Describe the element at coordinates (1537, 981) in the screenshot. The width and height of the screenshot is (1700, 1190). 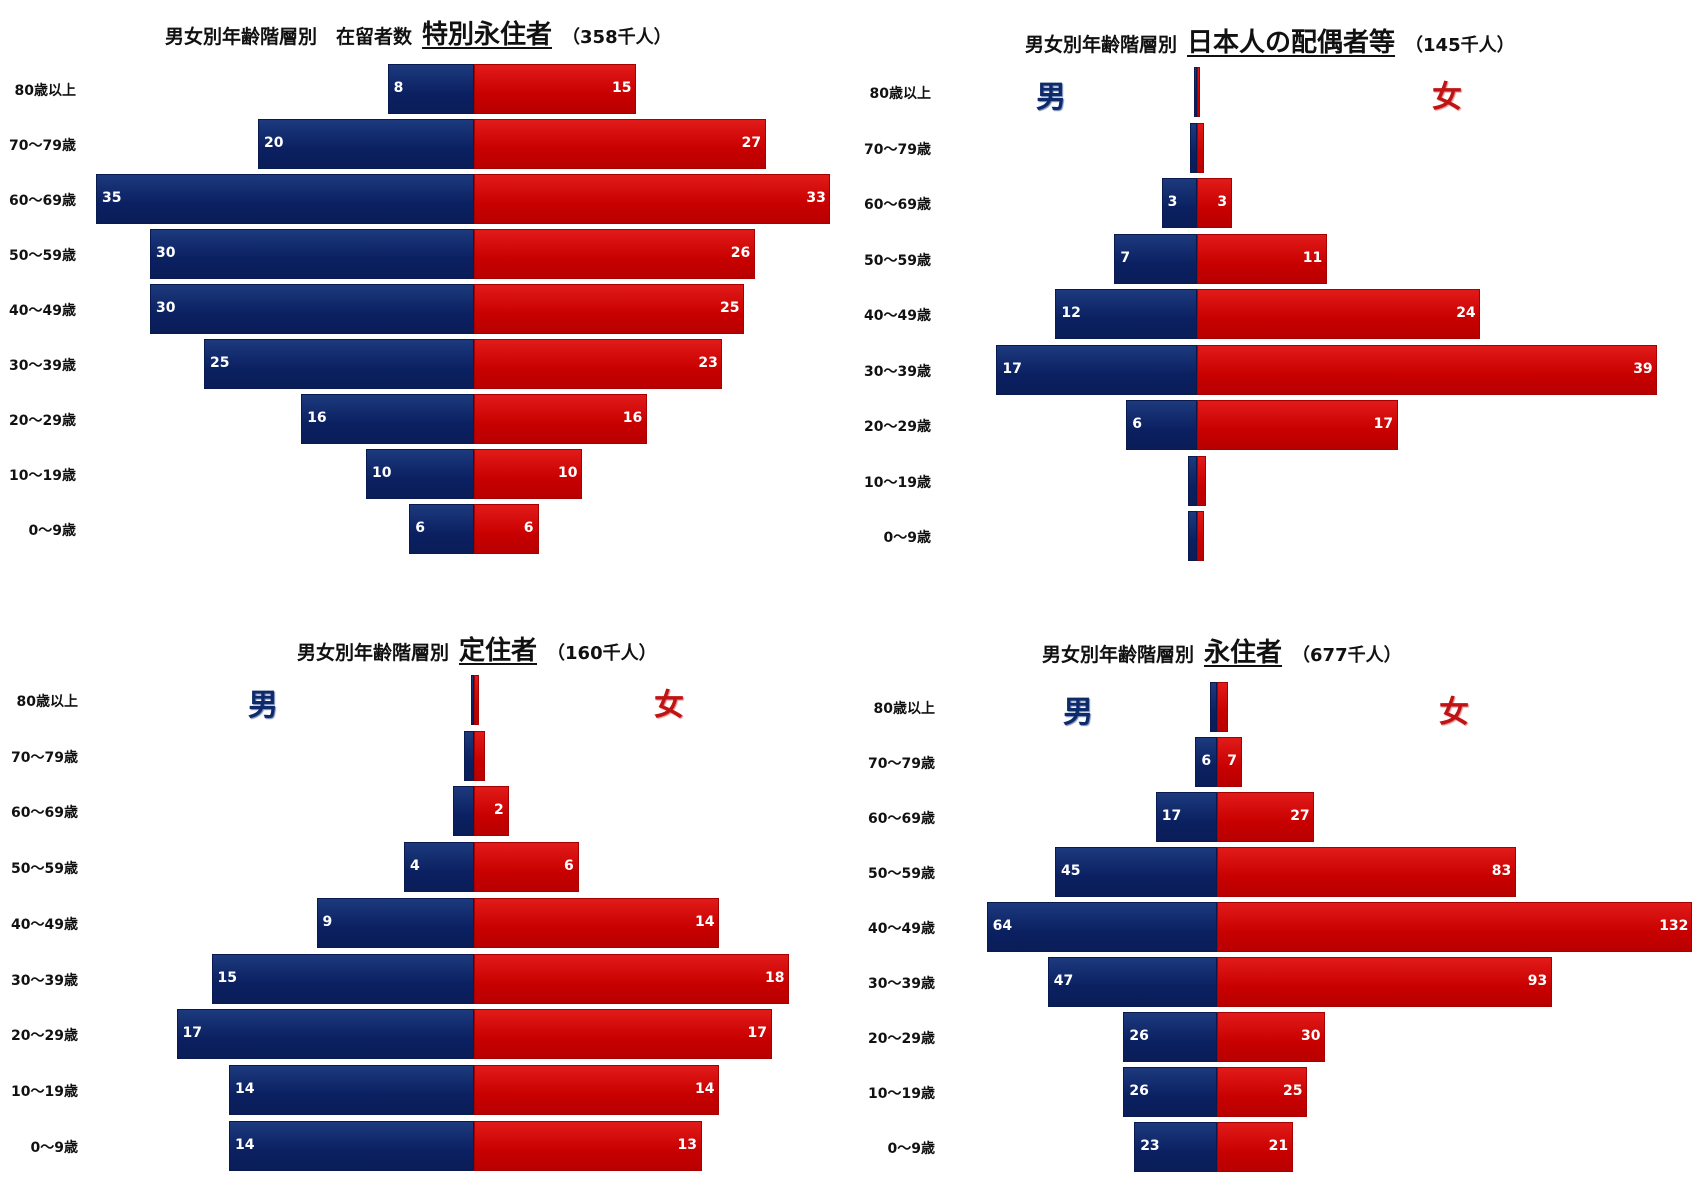
I see `female-value-label: 93` at that location.